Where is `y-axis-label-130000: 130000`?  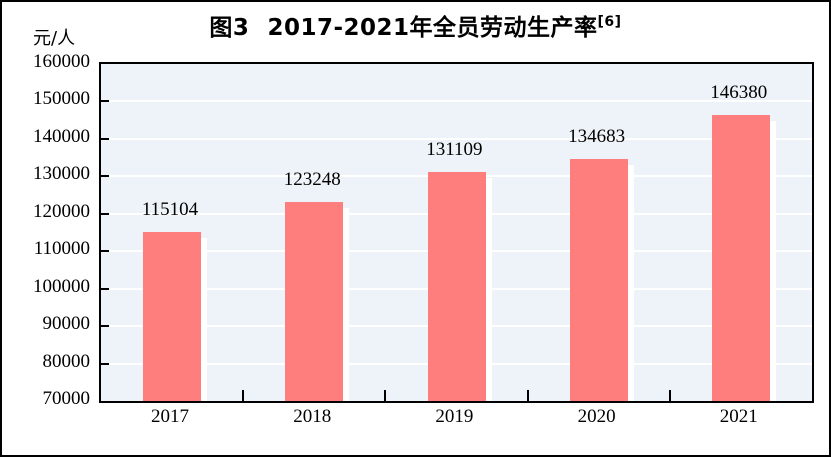 y-axis-label-130000: 130000 is located at coordinates (61, 174).